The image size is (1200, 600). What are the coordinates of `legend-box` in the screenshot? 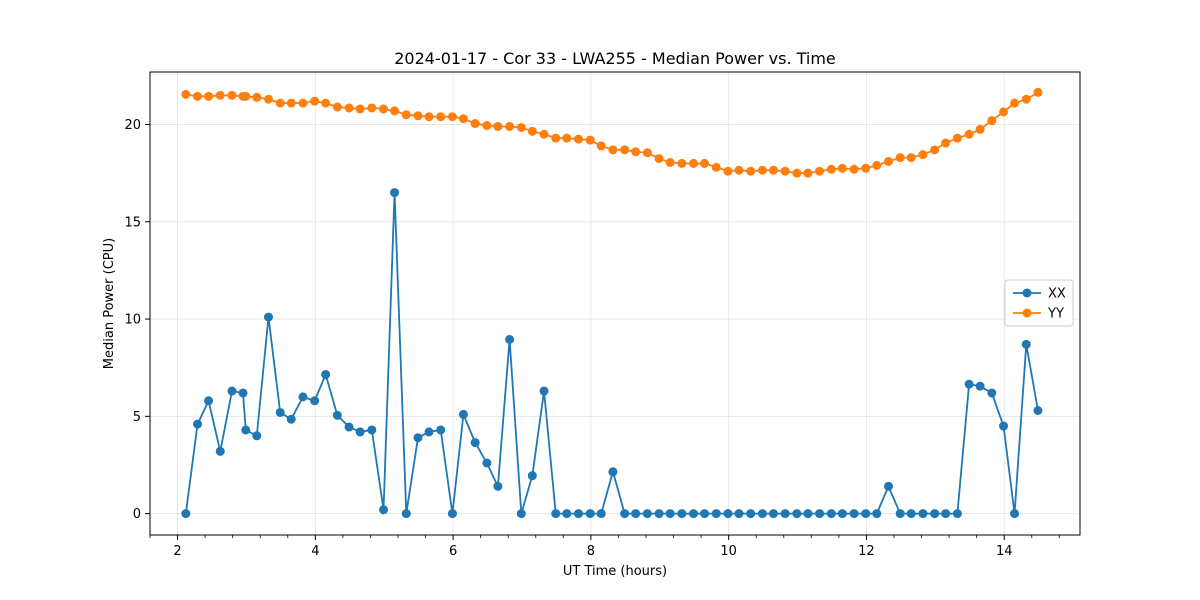 It's located at (1039, 303).